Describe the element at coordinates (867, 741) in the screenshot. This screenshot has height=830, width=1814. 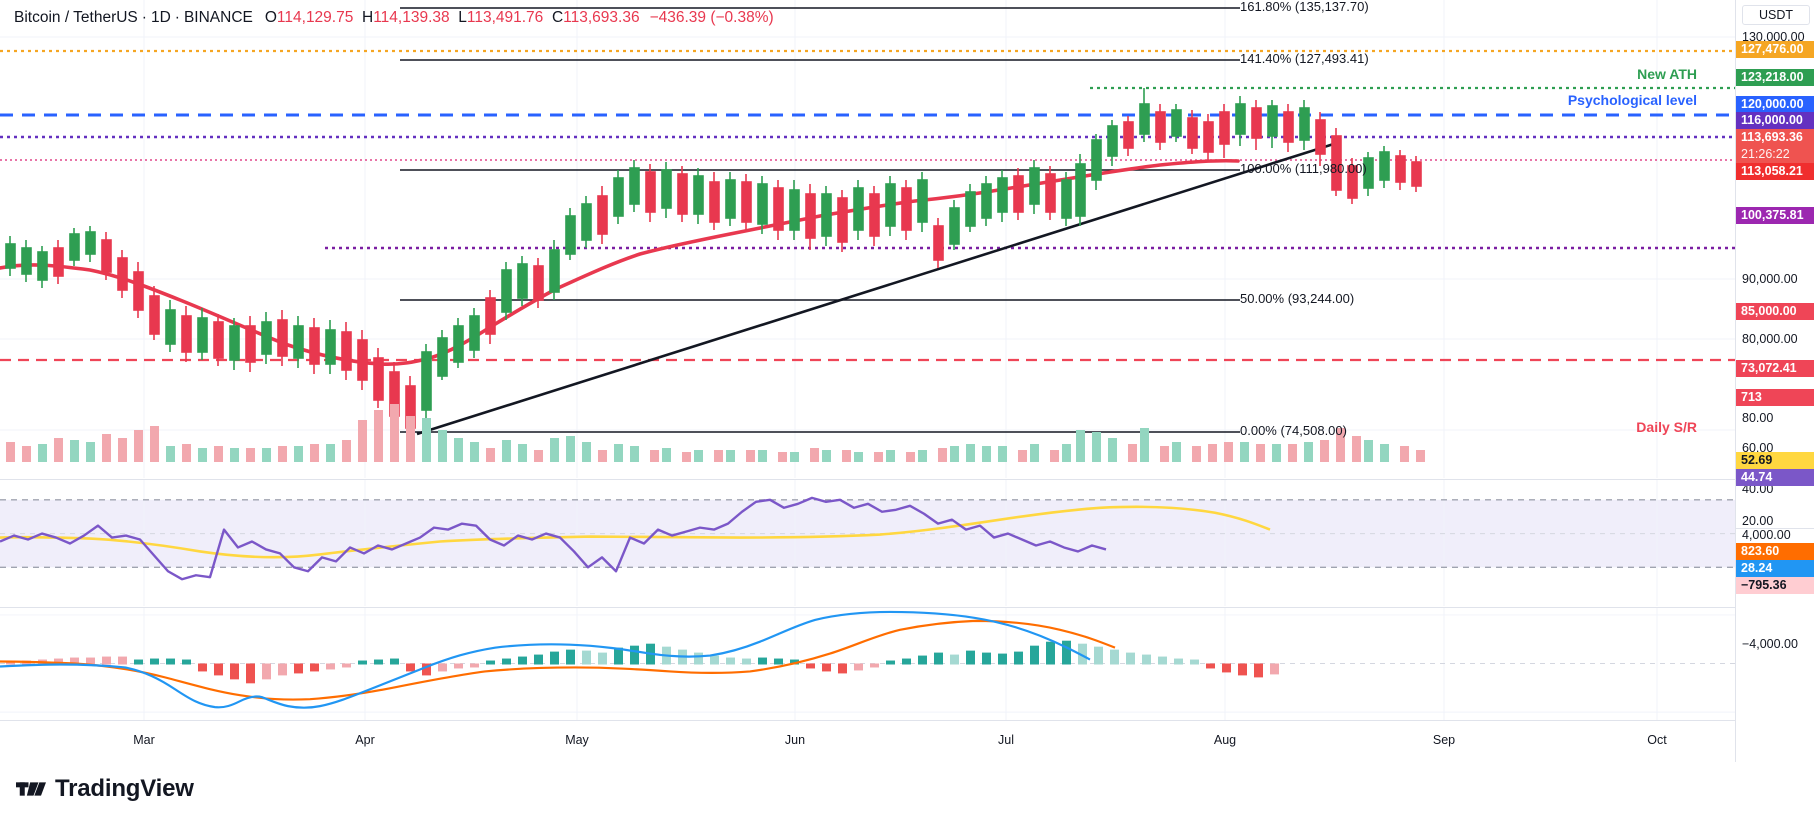
I see `time-axis: Mar Apr May Jun Jul Aug Sep Oct` at that location.